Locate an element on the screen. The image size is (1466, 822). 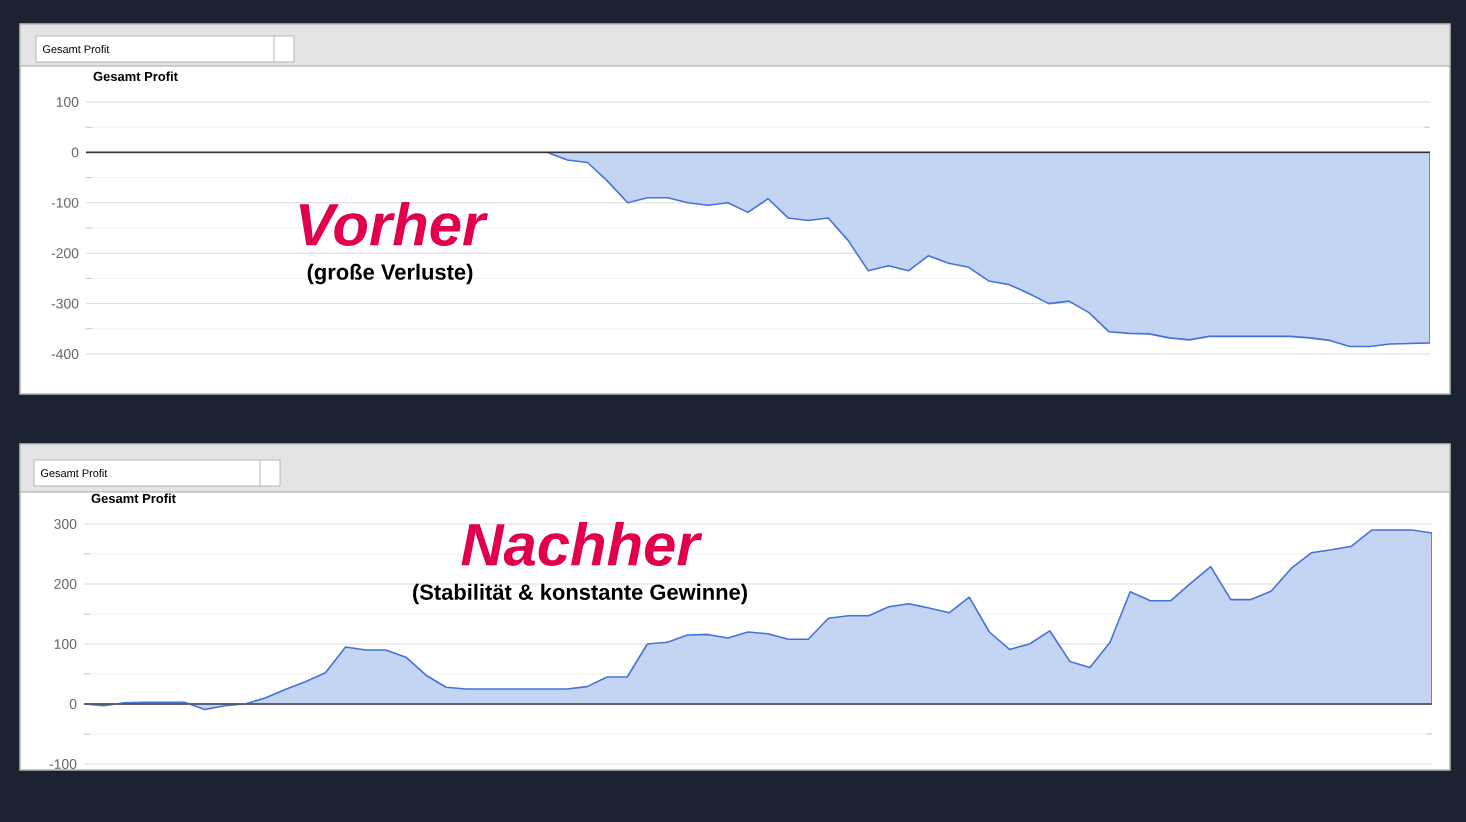
annotation: (große Verluste) is located at coordinates (390, 274).